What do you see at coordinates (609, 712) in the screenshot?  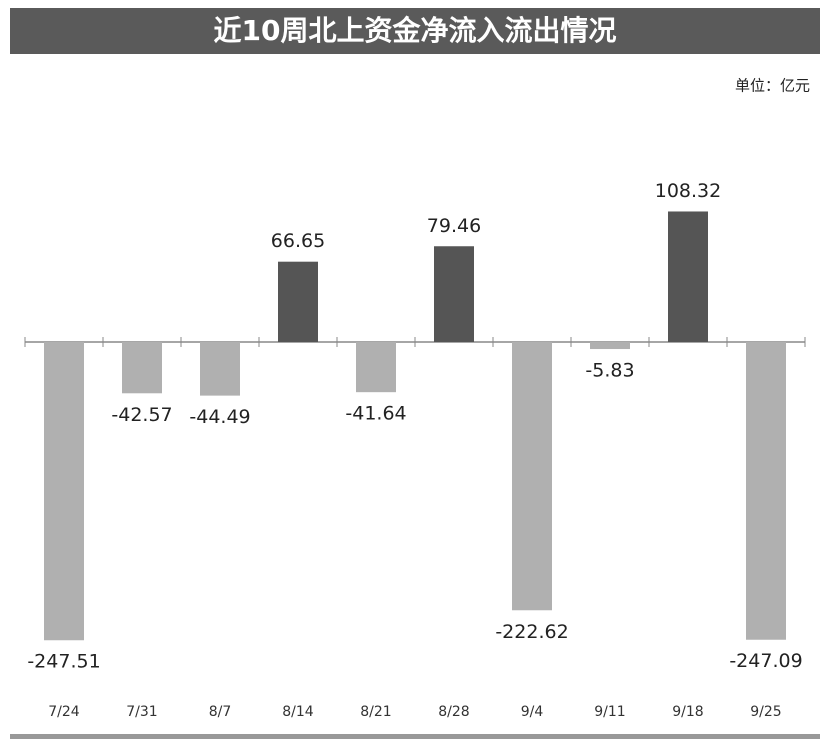 I see `x-tick-label: 9/11` at bounding box center [609, 712].